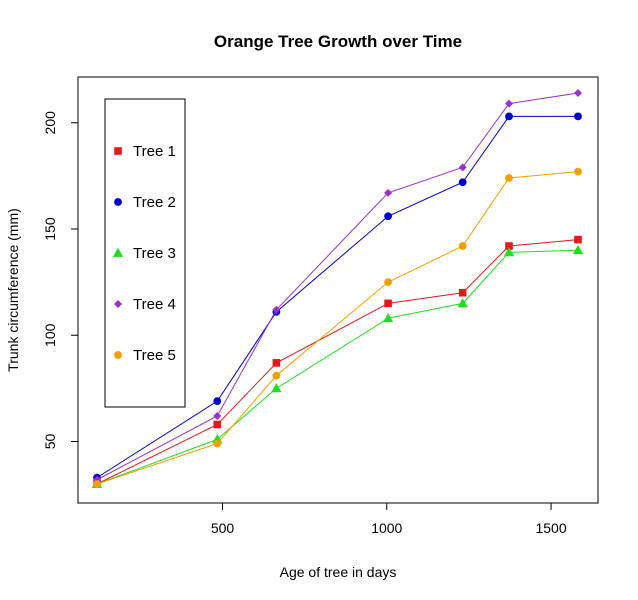 Image resolution: width=638 pixels, height=600 pixels. What do you see at coordinates (154, 304) in the screenshot?
I see `legend-label: Tree 4` at bounding box center [154, 304].